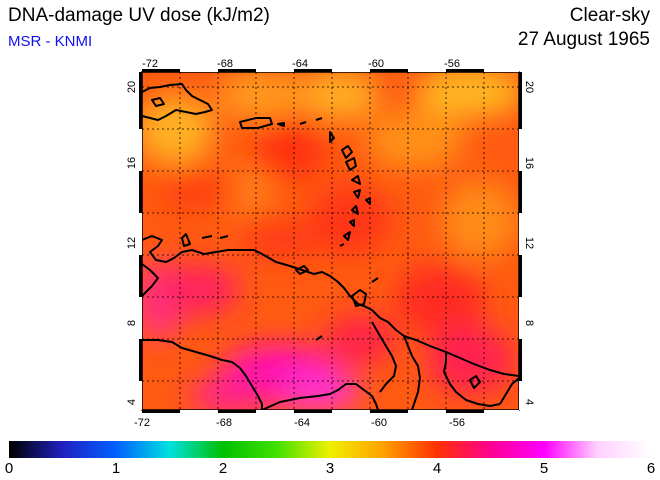 The height and width of the screenshot is (480, 660). I want to click on colorbar-label: 6, so click(651, 468).